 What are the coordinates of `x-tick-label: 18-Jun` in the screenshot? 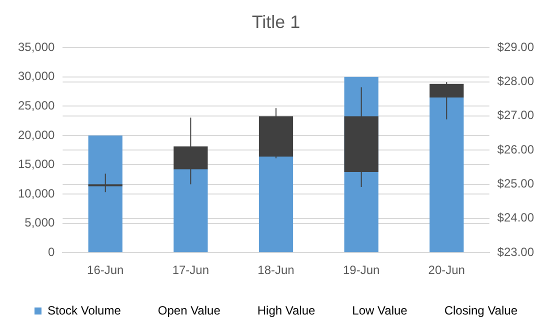 It's located at (276, 270).